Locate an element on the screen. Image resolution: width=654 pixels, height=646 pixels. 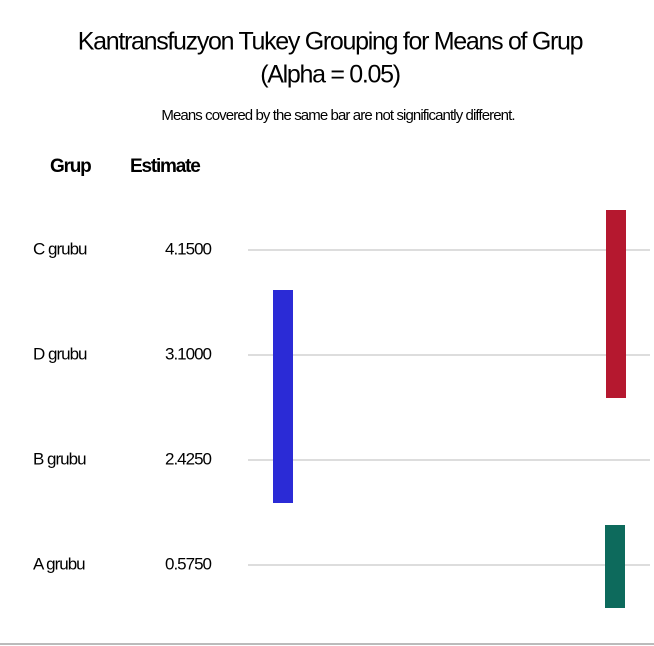
group-label: D grubu is located at coordinates (60, 353).